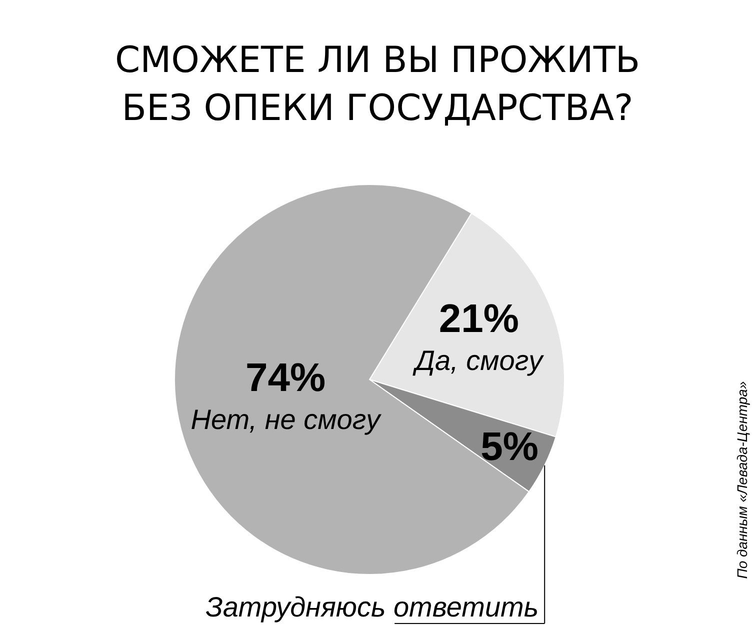 The image size is (755, 625). What do you see at coordinates (285, 378) in the screenshot?
I see `data-label: 74%` at bounding box center [285, 378].